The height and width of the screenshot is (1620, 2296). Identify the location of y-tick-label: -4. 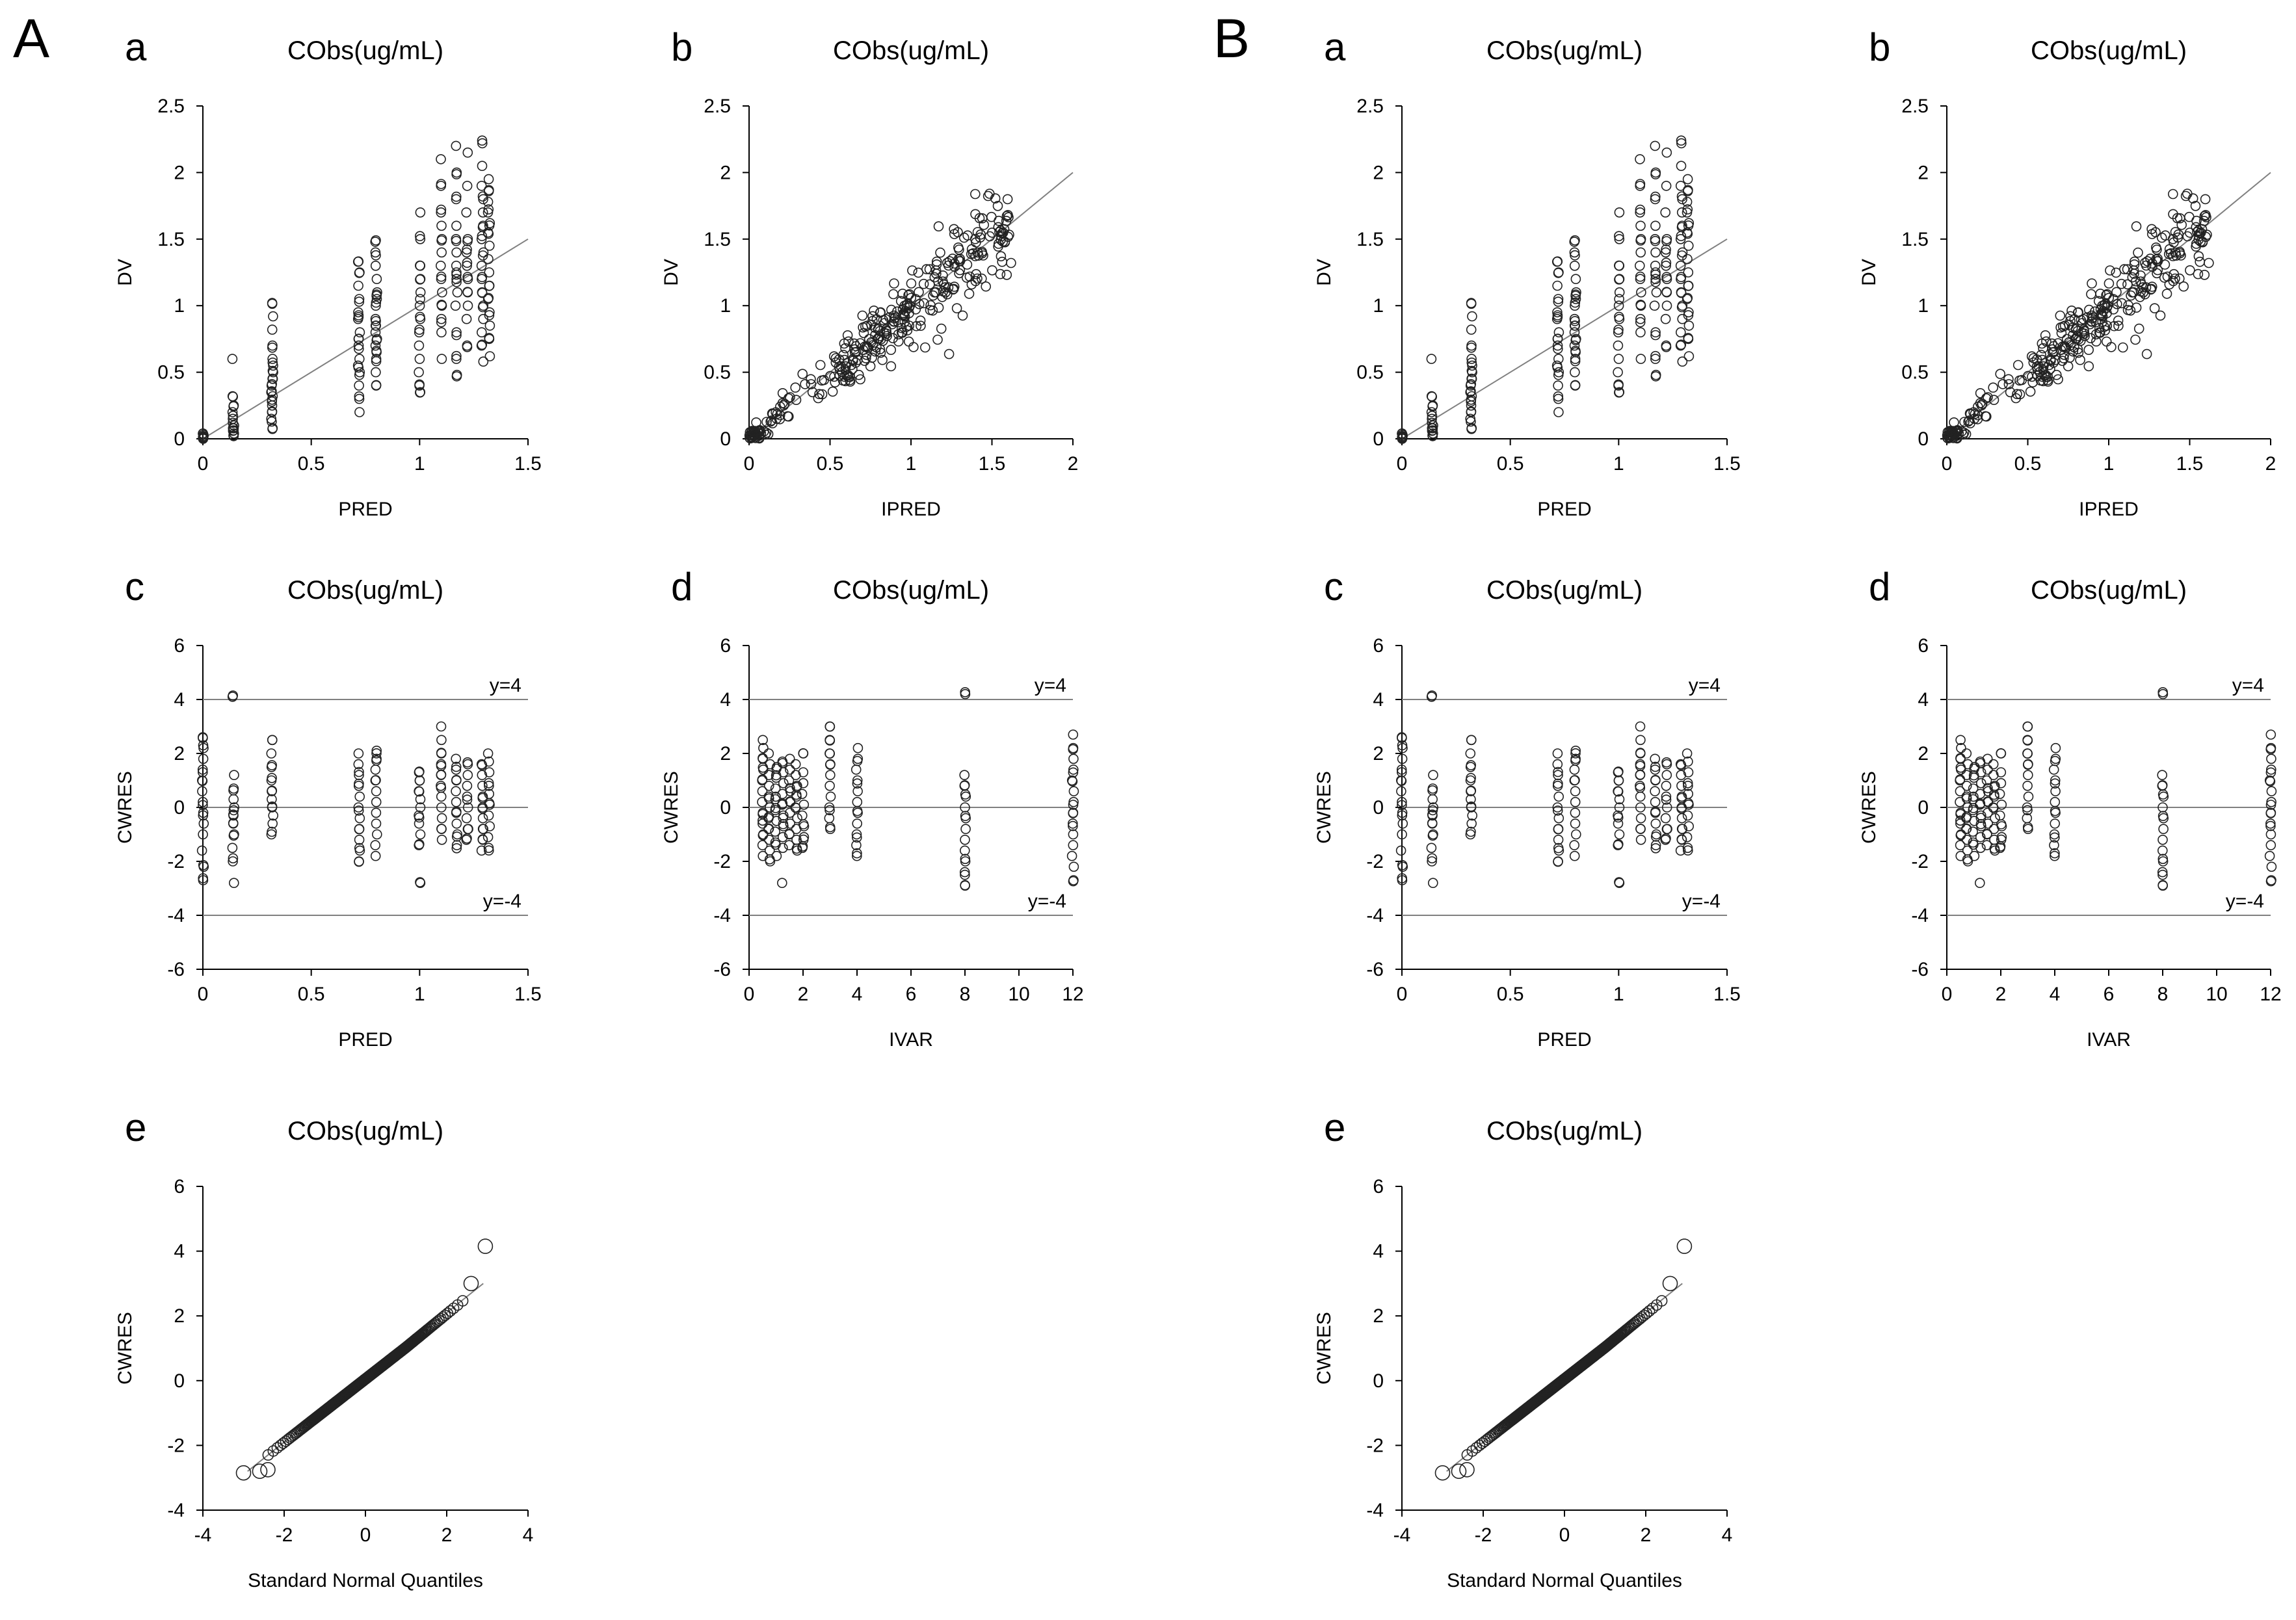
(722, 916).